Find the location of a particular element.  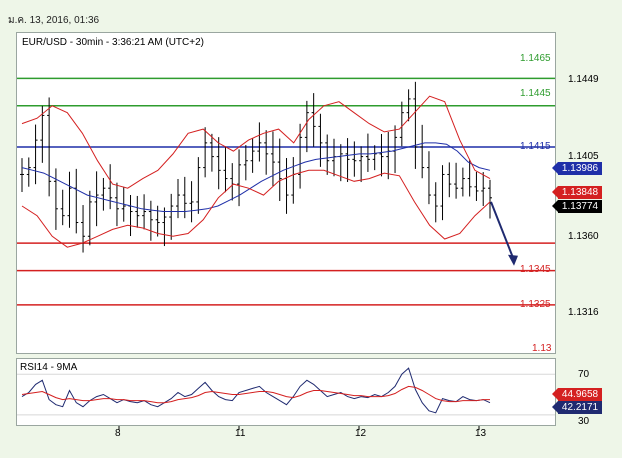

current-price-marker: 1.13774 is located at coordinates (577, 206).